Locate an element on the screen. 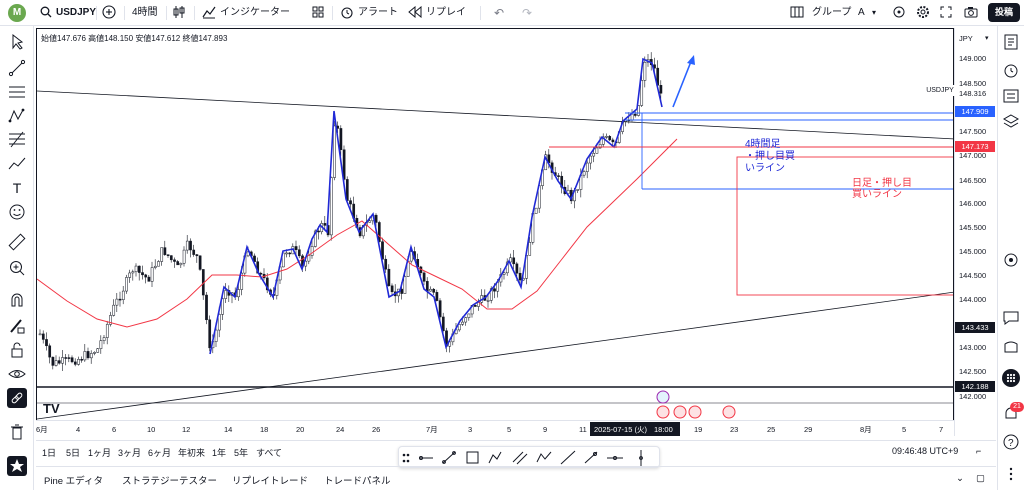 The image size is (1024, 490). link-icon is located at coordinates (17, 398).